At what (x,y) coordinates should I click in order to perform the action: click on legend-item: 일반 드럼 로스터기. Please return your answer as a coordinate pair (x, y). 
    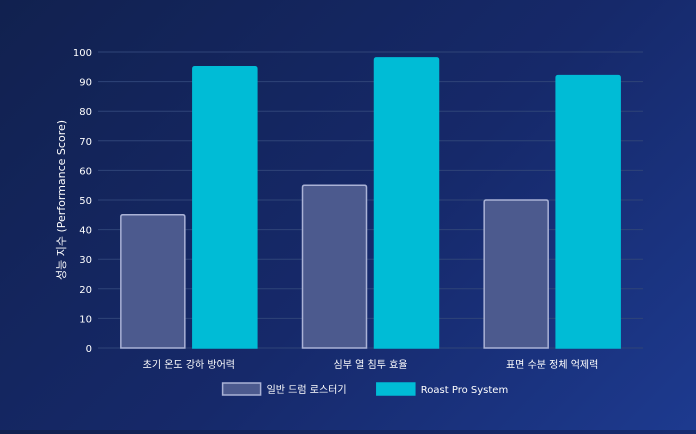
    Looking at the image, I should click on (284, 389).